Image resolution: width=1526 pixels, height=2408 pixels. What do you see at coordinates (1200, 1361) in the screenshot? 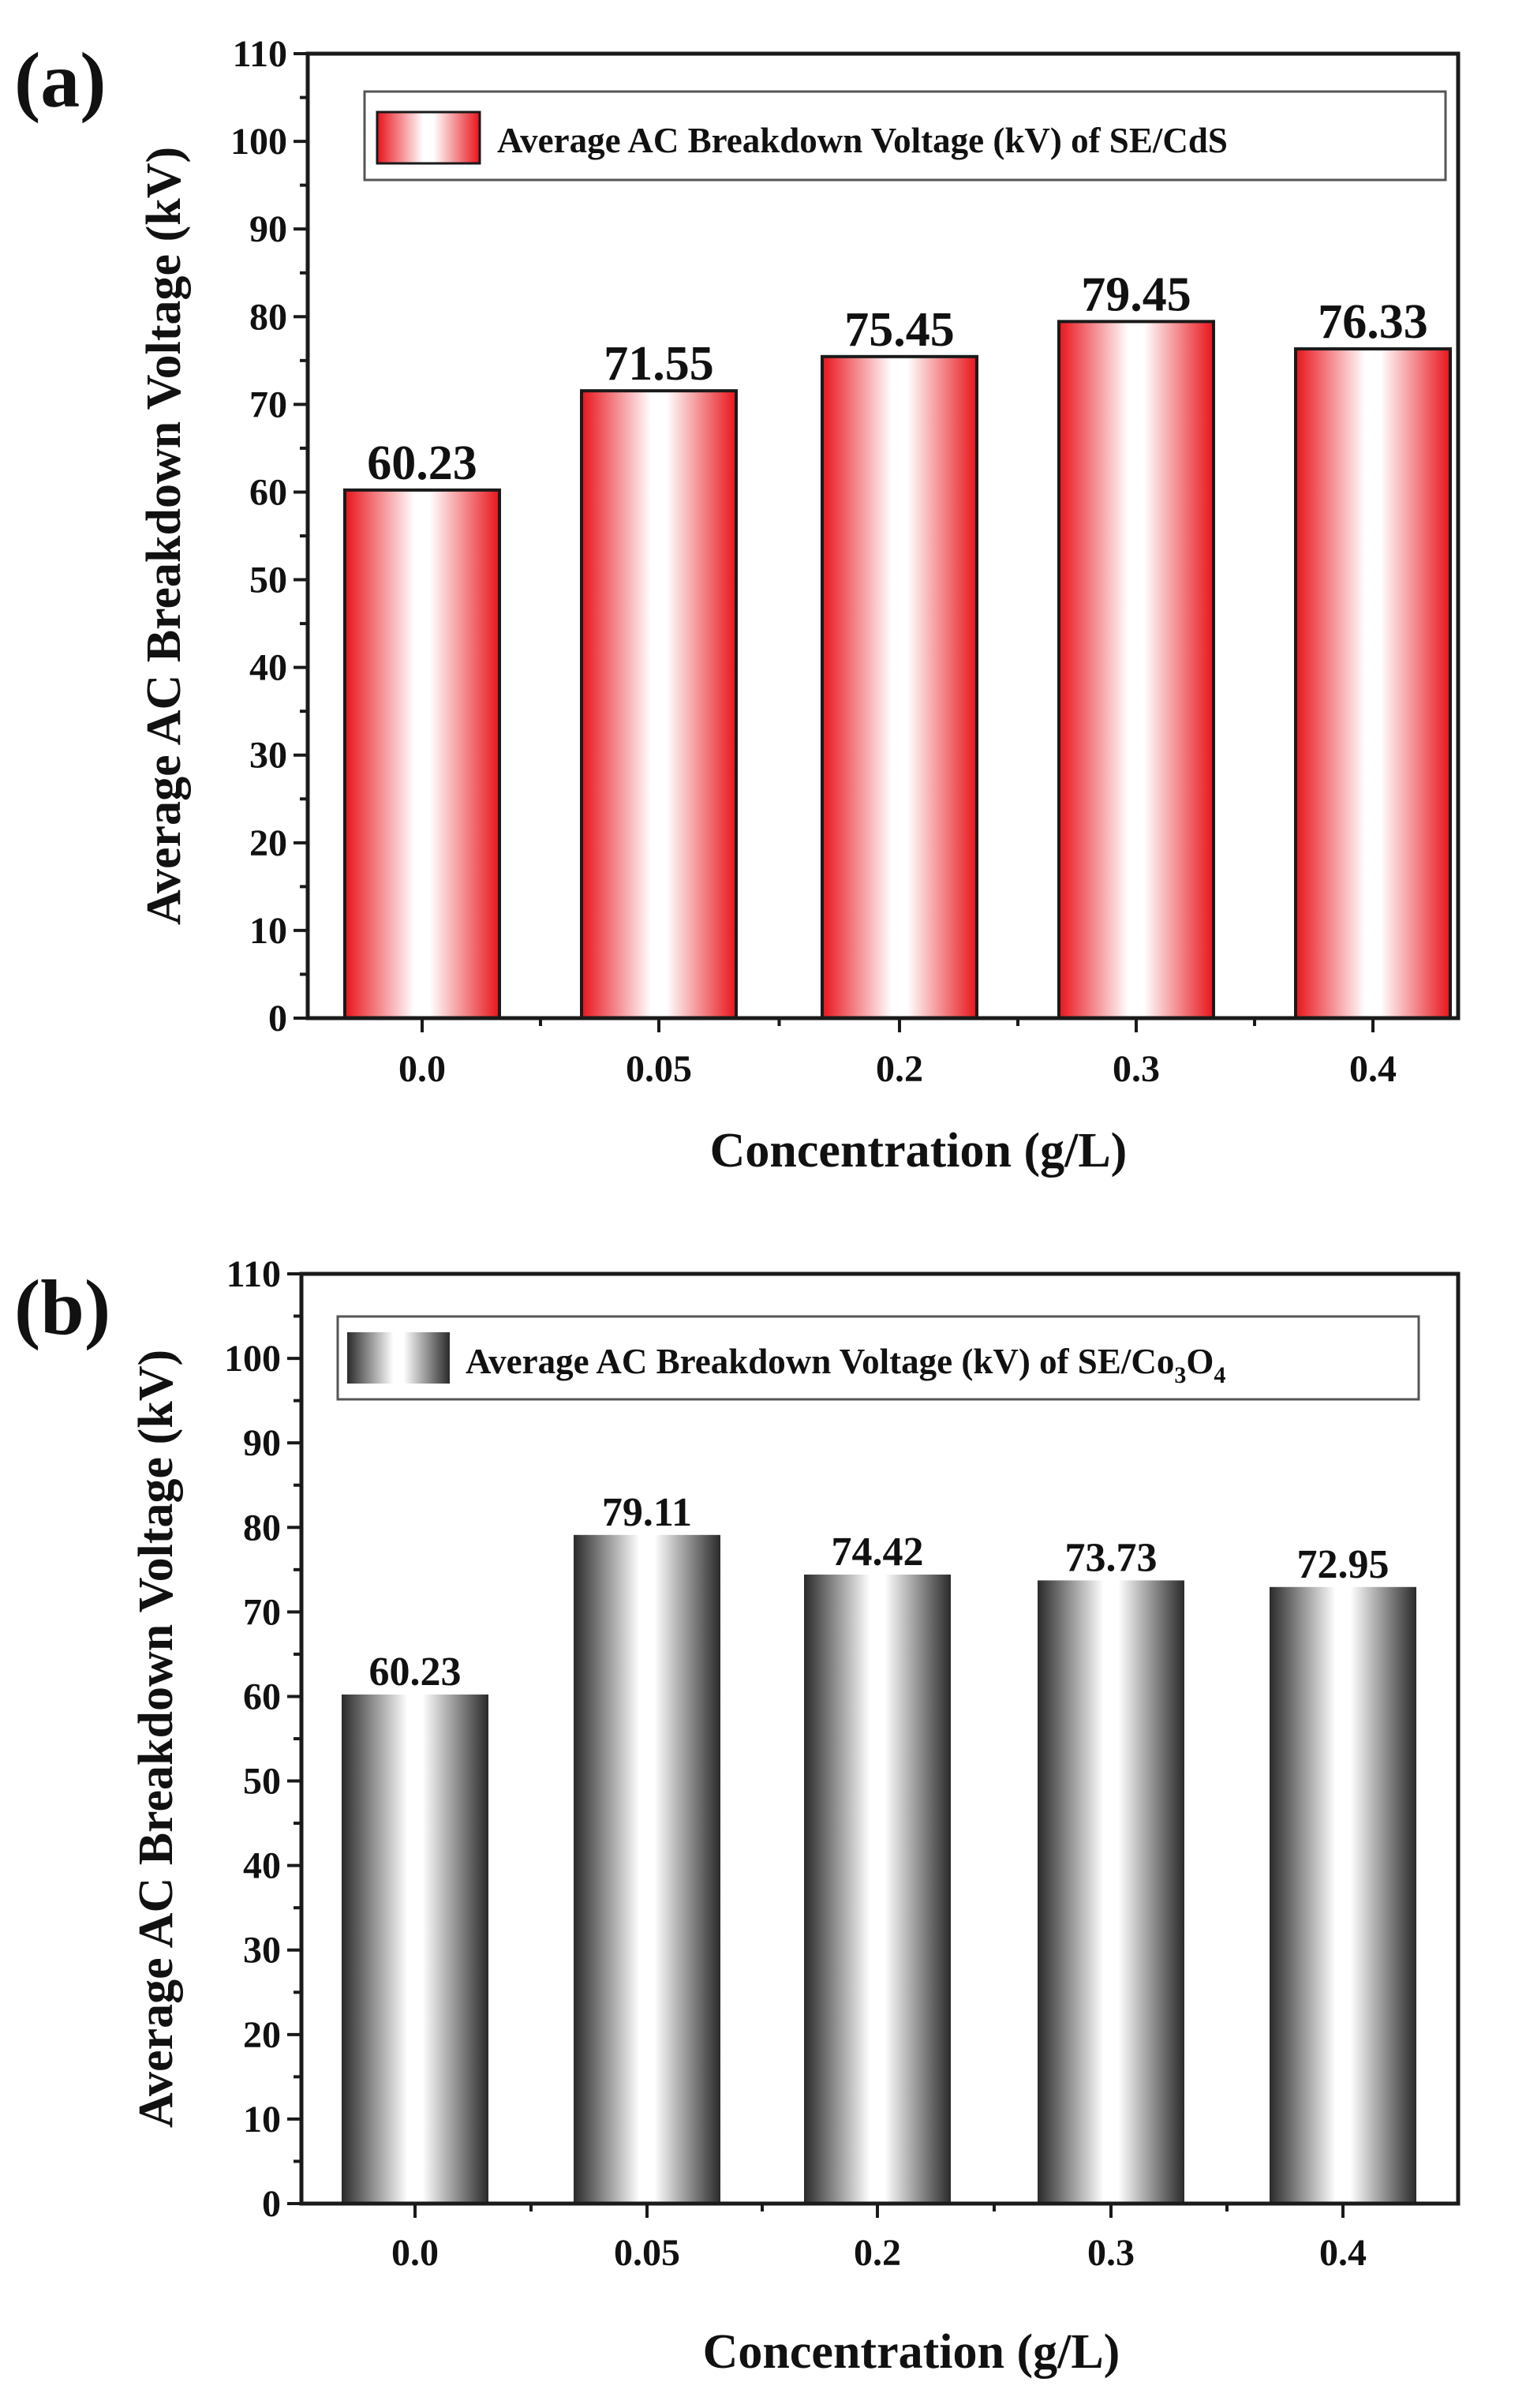
I see `legend-label-b-mid: O` at bounding box center [1200, 1361].